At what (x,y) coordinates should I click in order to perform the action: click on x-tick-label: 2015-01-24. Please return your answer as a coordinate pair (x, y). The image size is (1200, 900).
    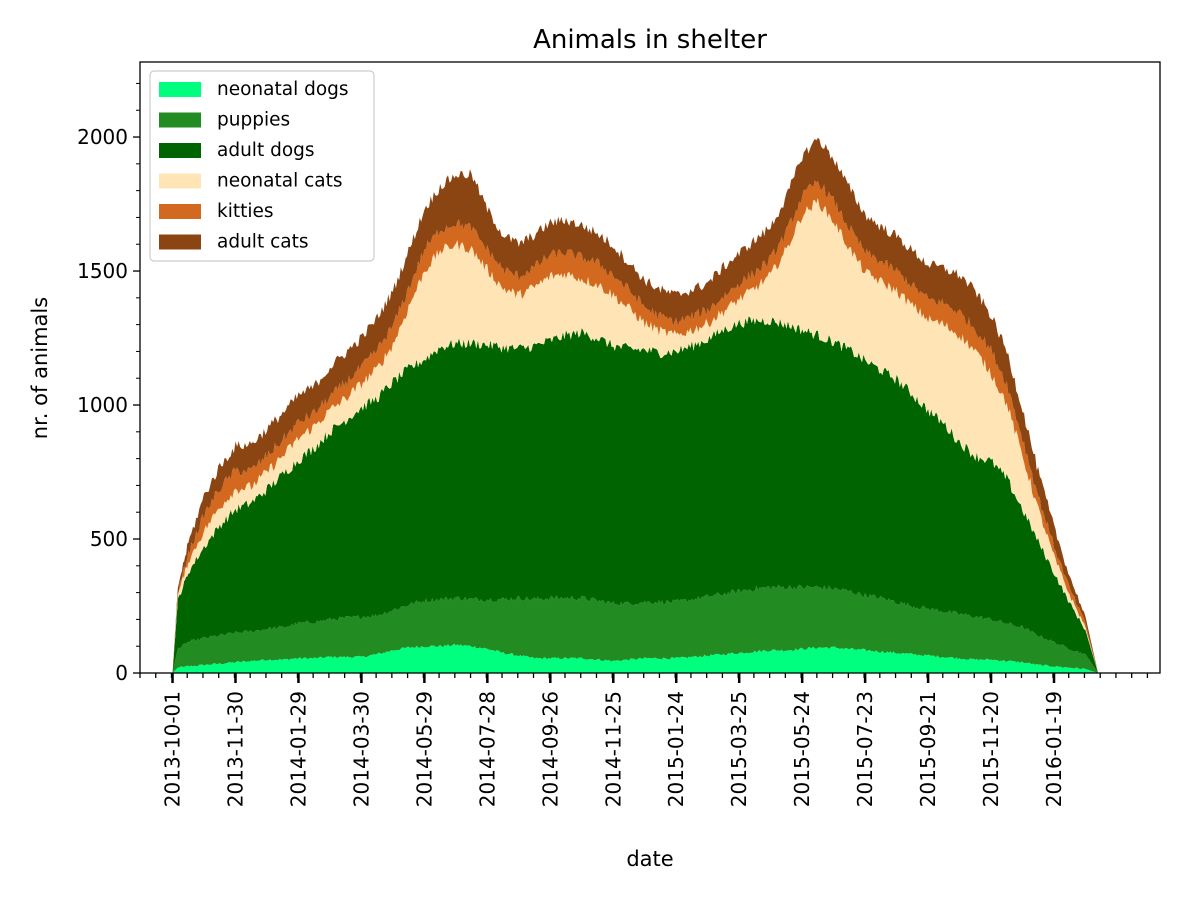
    Looking at the image, I should click on (676, 749).